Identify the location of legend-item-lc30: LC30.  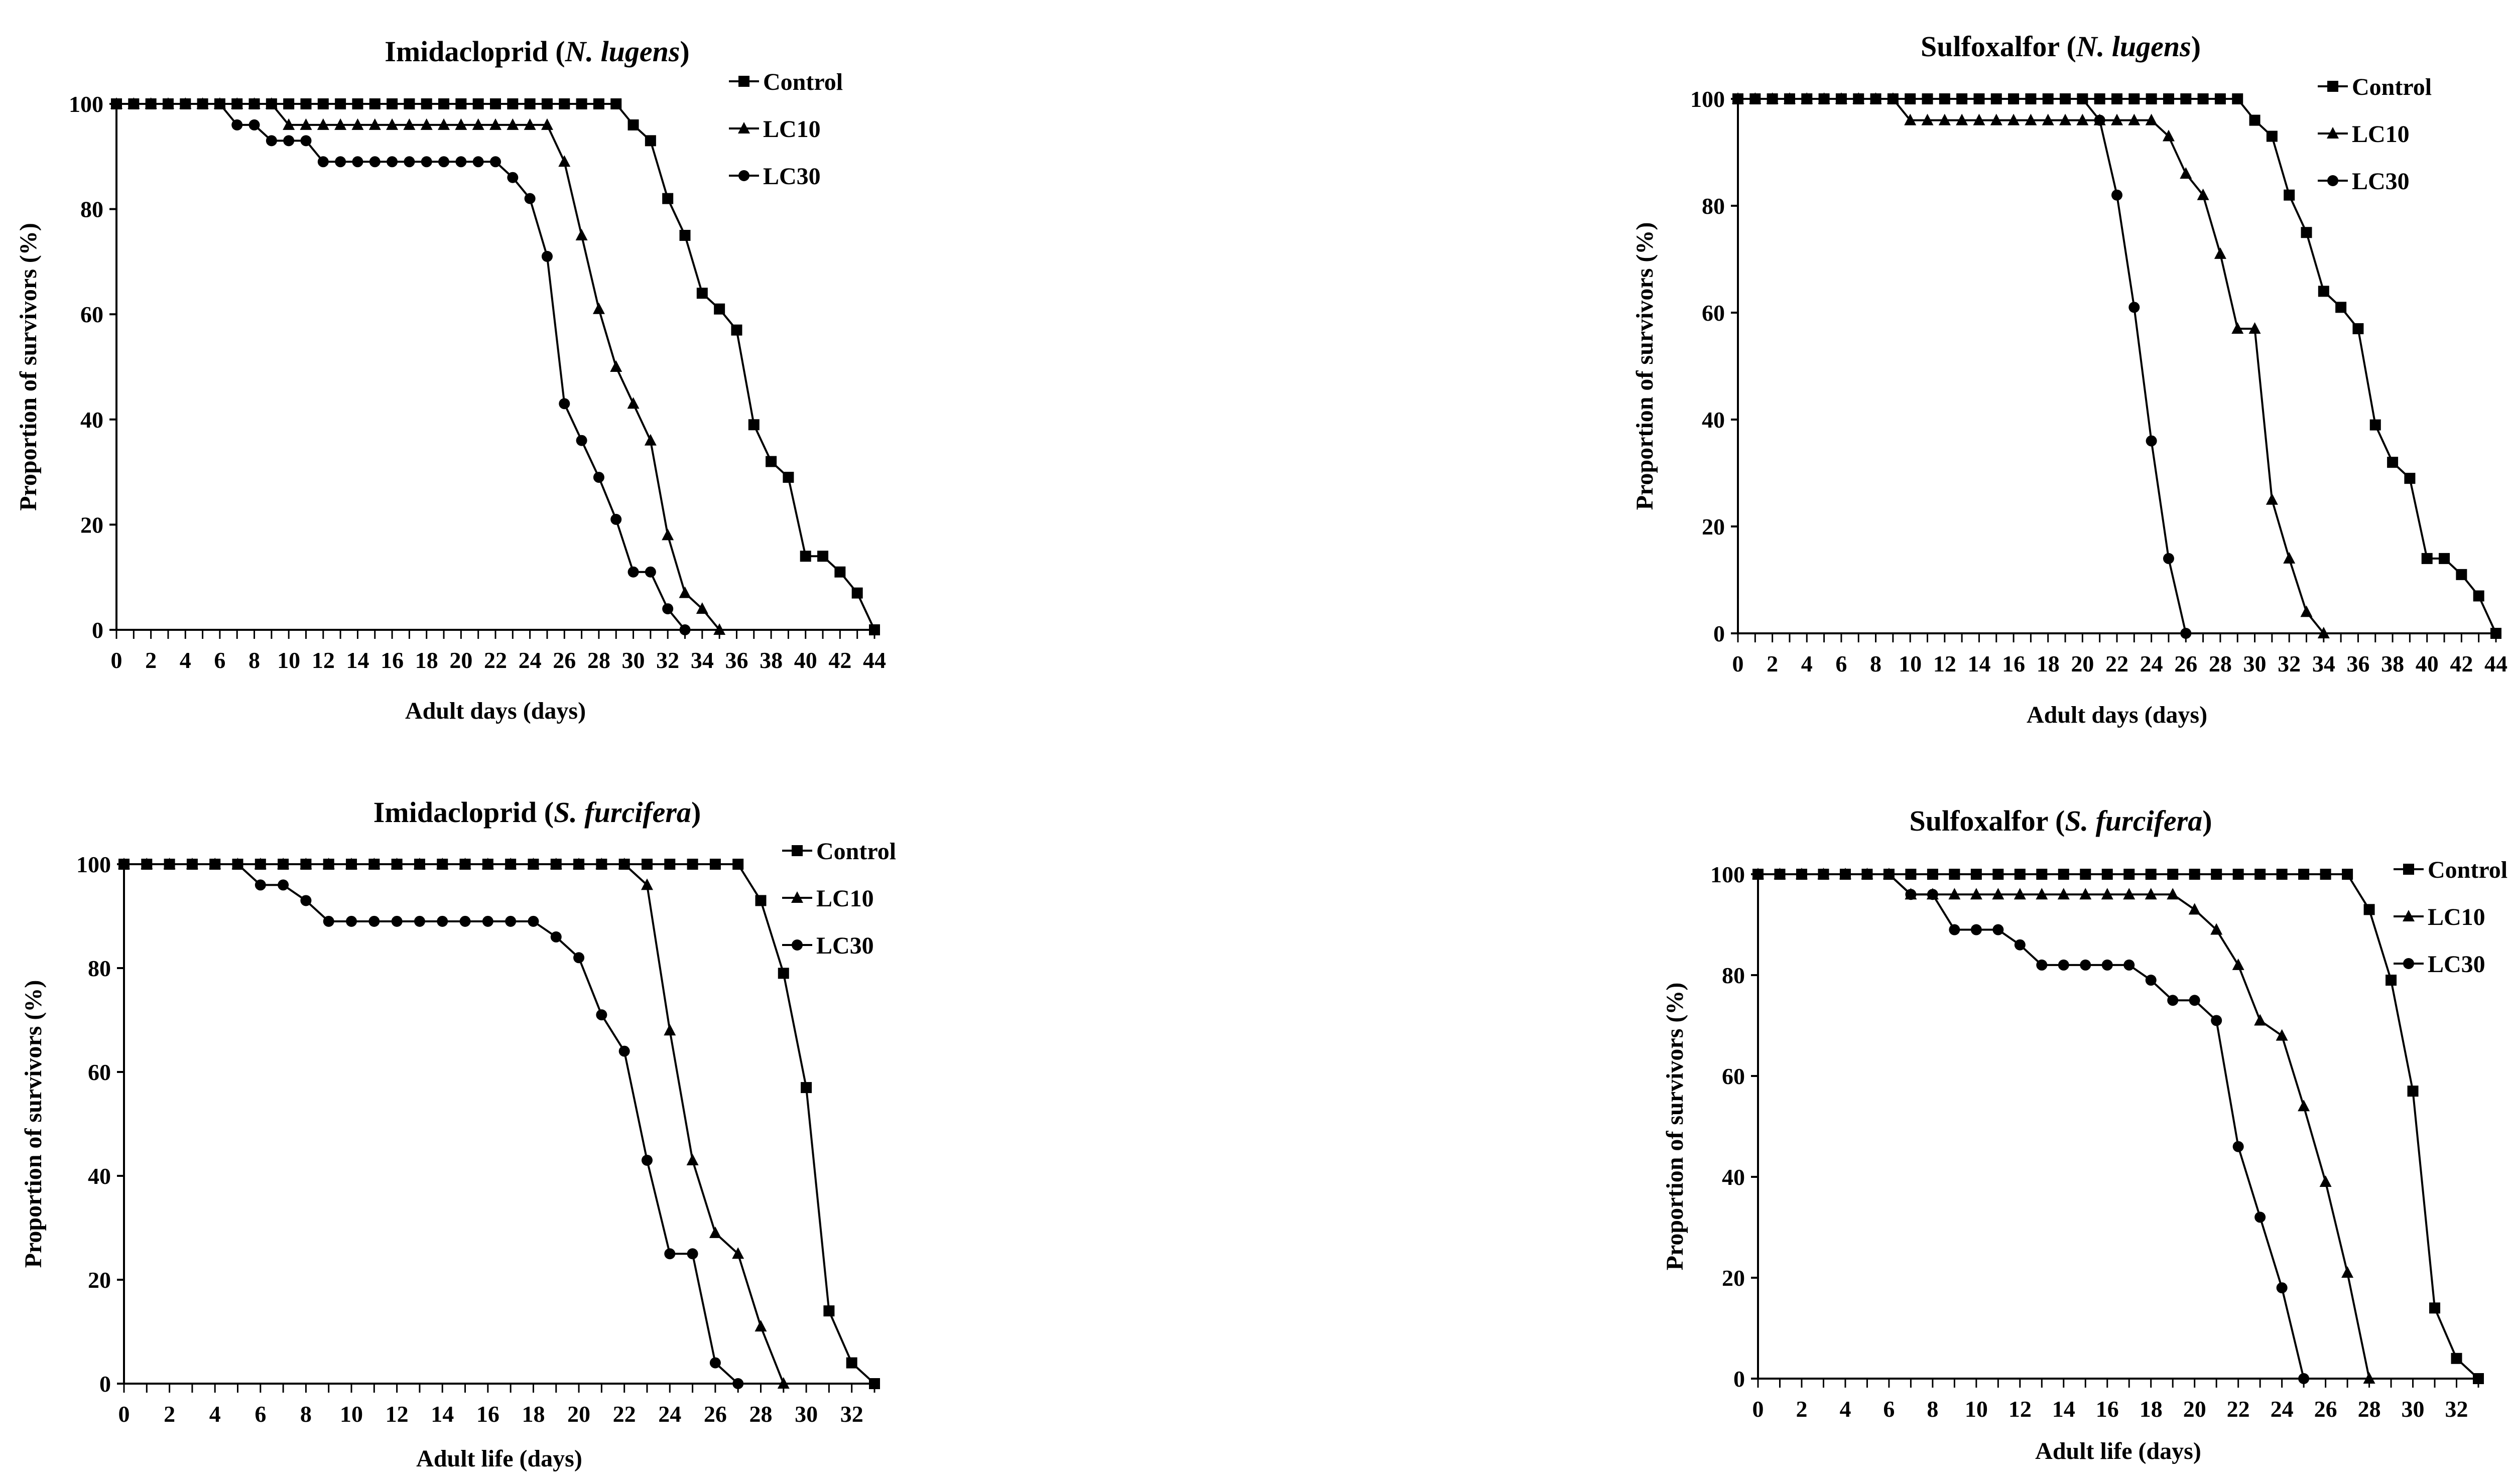
(2439, 964).